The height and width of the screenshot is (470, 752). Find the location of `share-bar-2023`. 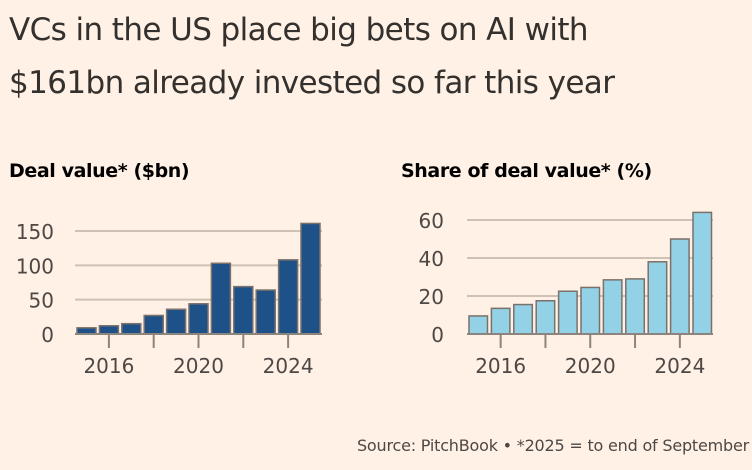

share-bar-2023 is located at coordinates (657, 298).